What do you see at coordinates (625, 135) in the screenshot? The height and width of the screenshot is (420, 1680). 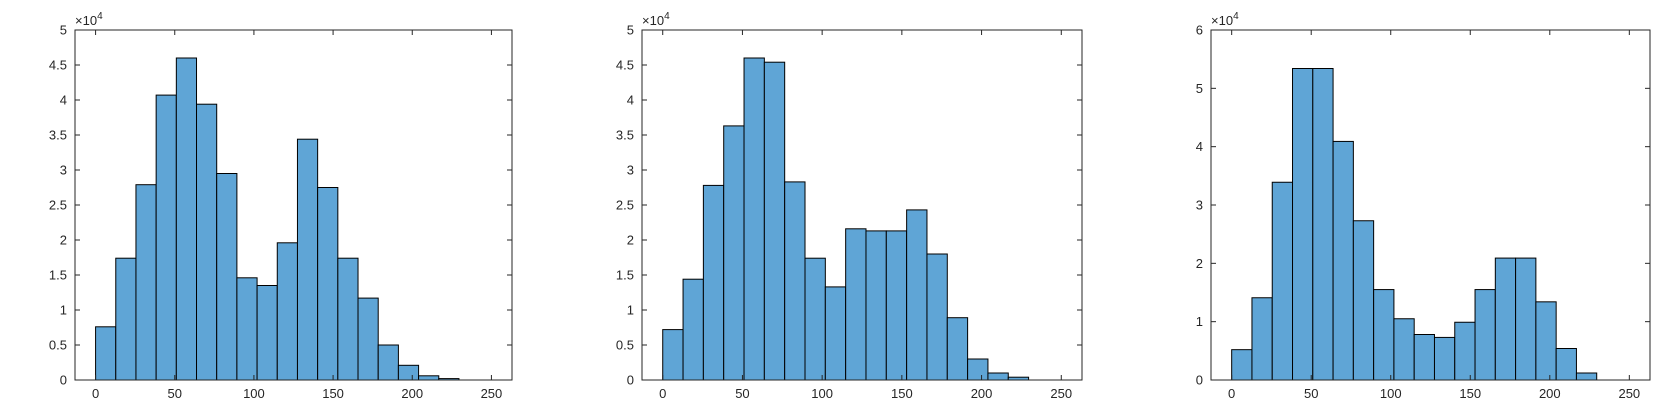 I see `y-tick-label: 3.5` at bounding box center [625, 135].